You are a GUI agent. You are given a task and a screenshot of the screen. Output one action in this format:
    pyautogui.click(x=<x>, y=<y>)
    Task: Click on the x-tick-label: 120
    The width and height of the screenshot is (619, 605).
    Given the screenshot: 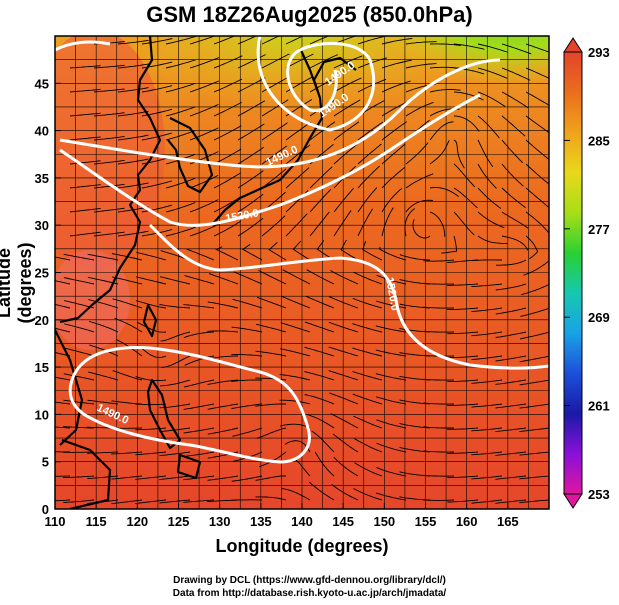 What is the action you would take?
    pyautogui.click(x=137, y=521)
    